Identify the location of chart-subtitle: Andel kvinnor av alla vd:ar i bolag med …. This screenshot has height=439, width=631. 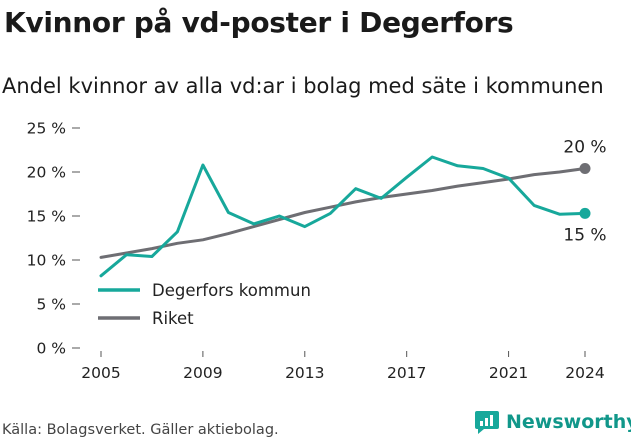
(303, 86).